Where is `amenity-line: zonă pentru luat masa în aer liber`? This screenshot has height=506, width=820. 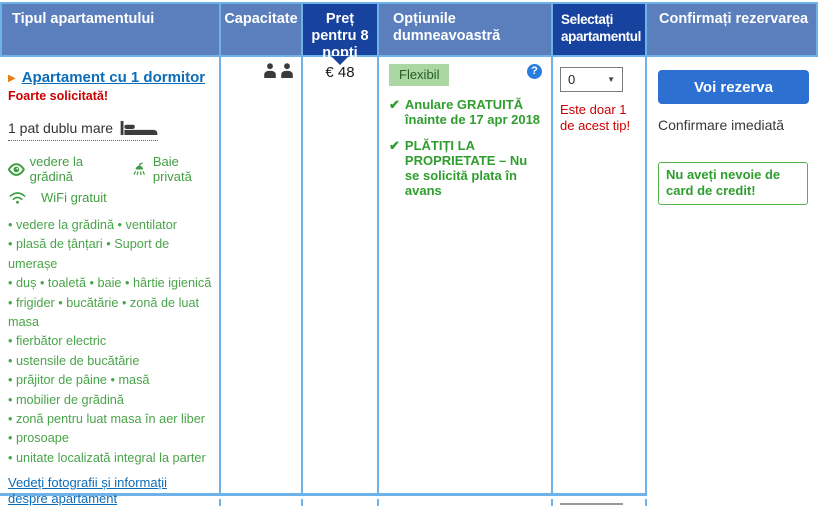 amenity-line: zonă pentru luat masa în aer liber is located at coordinates (110, 419).